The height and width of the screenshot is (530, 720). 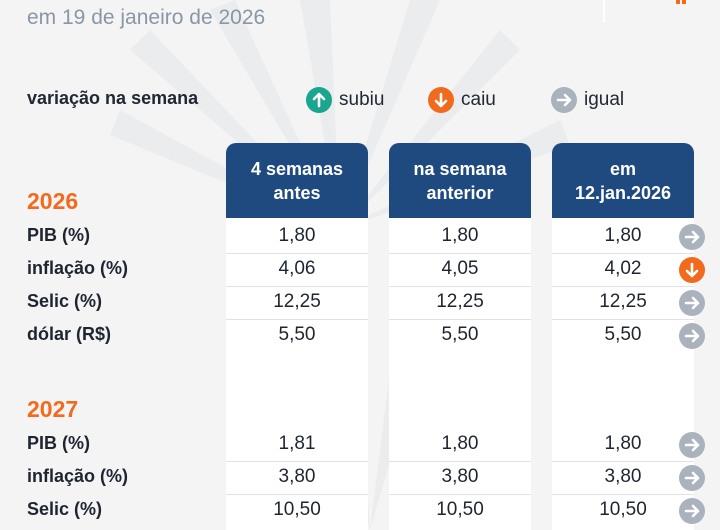 I want to click on table-cell: 4,02, so click(x=623, y=268).